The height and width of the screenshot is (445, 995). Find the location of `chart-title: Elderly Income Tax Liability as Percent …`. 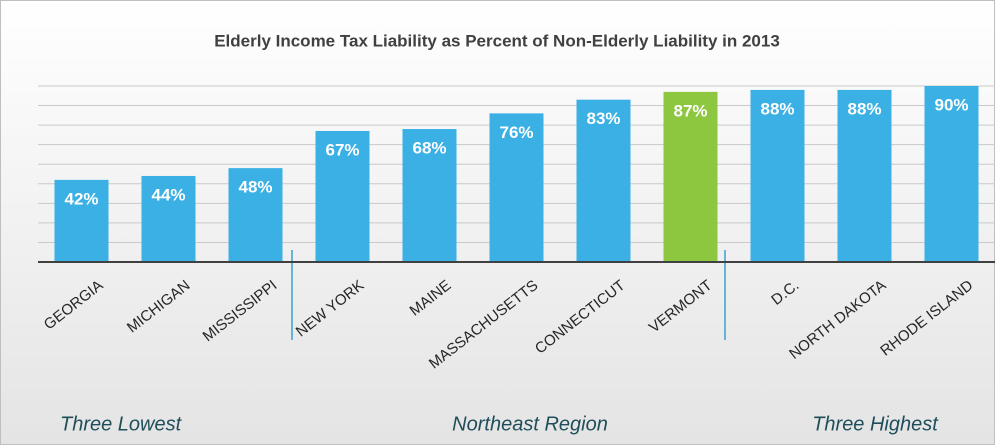

chart-title: Elderly Income Tax Liability as Percent … is located at coordinates (497, 40).